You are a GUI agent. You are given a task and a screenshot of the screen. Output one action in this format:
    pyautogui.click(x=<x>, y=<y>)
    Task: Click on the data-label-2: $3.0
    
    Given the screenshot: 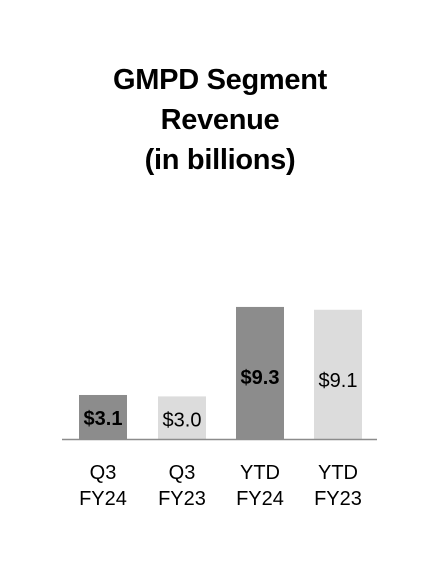 What is the action you would take?
    pyautogui.click(x=182, y=420)
    